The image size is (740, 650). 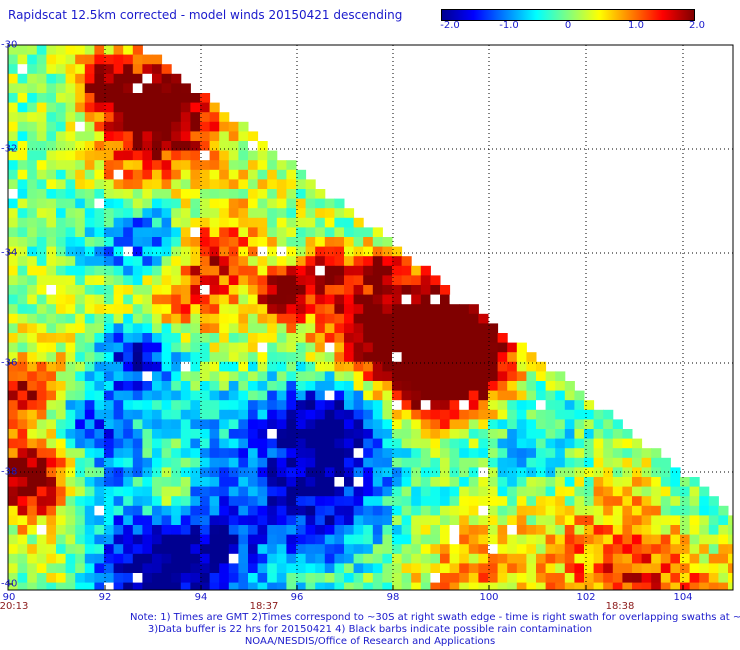 What do you see at coordinates (397, 491) in the screenshot?
I see `wind-cell-2016` at bounding box center [397, 491].